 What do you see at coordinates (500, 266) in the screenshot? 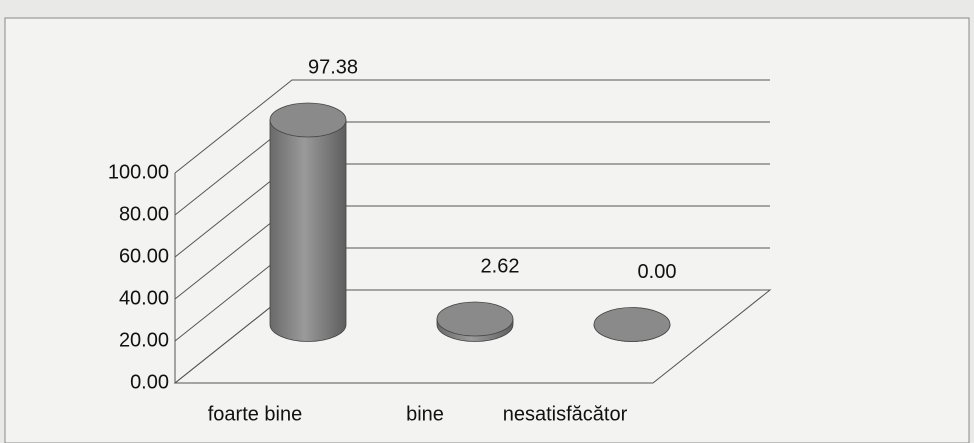
I see `value-label: 2.62` at bounding box center [500, 266].